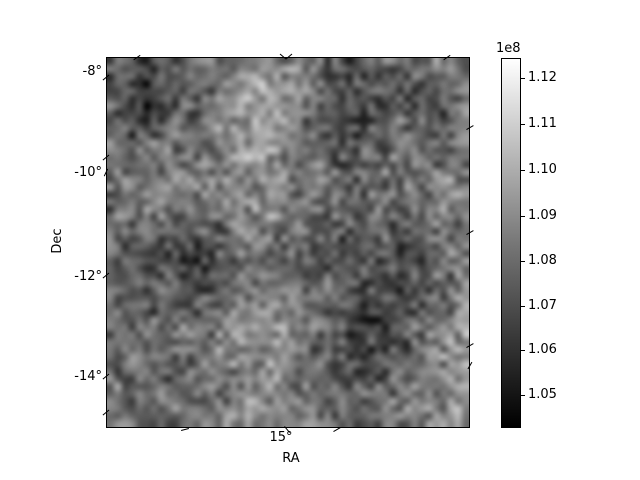 Image resolution: width=640 pixels, height=480 pixels. What do you see at coordinates (542, 260) in the screenshot?
I see `colorbar-tick-label: 1.08` at bounding box center [542, 260].